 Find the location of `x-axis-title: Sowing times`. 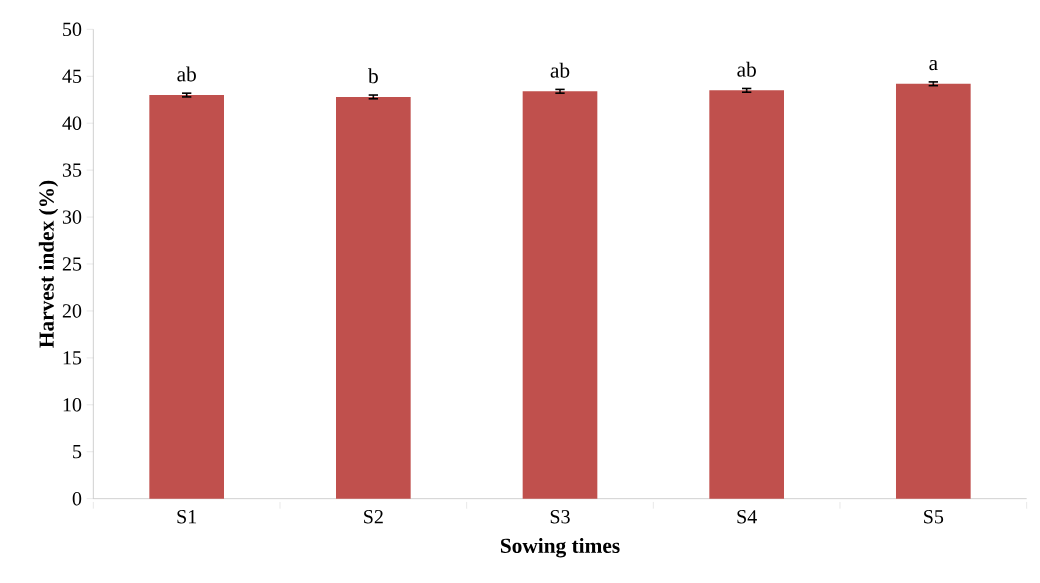

x-axis-title: Sowing times is located at coordinates (560, 548).